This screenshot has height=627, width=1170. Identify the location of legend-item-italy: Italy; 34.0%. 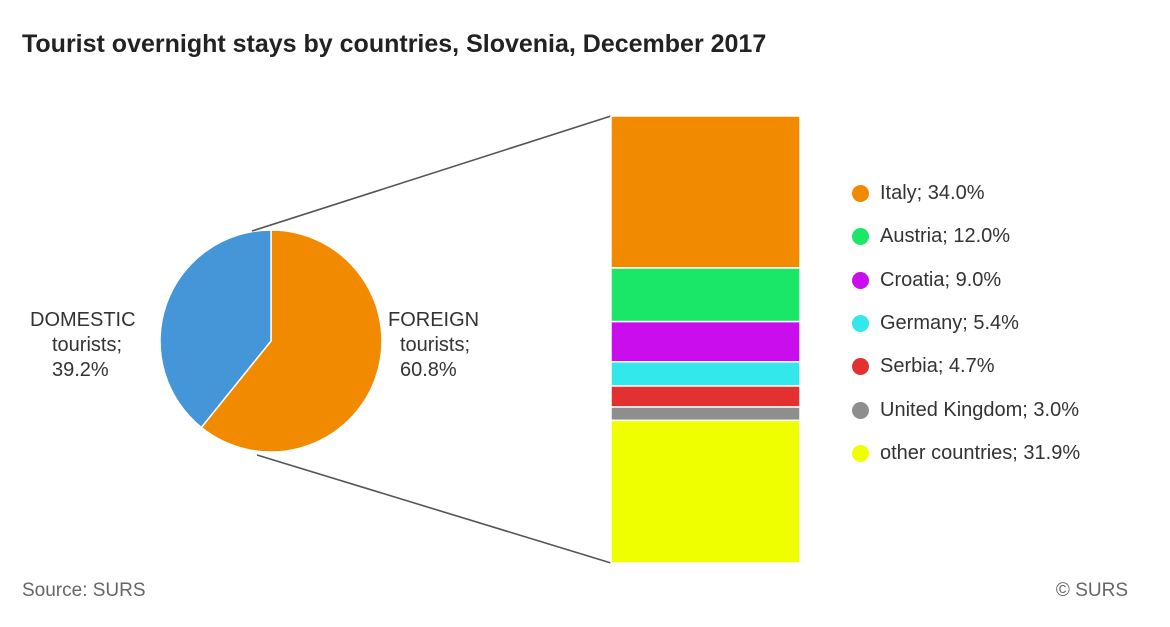
(966, 193).